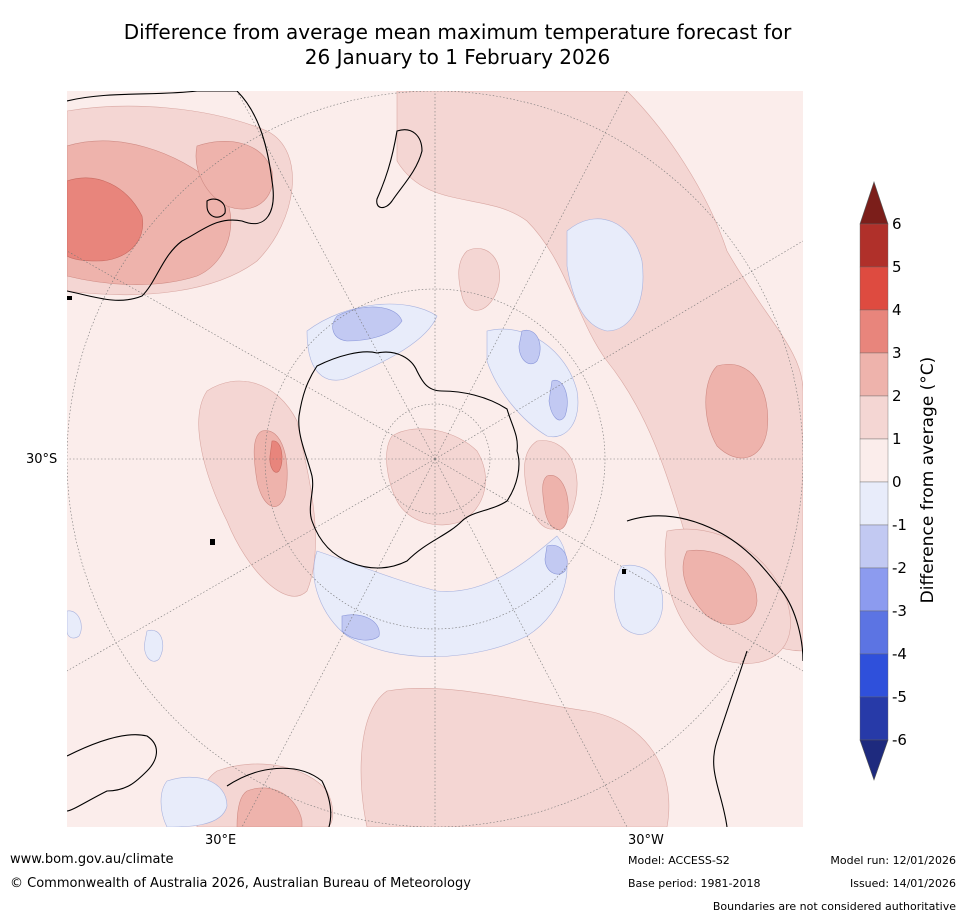  I want to click on footer-issued: Issued: 14/01/2026, so click(902, 883).